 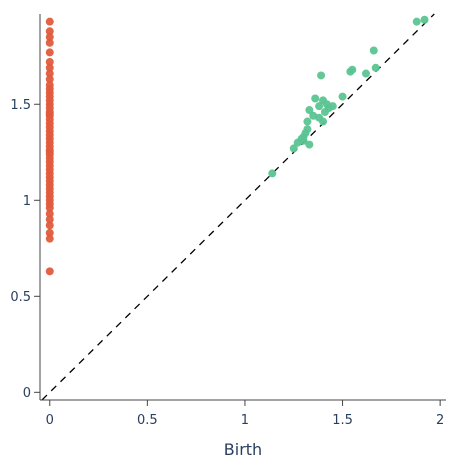 What do you see at coordinates (342, 420) in the screenshot?
I see `x-tick-label: 1.5` at bounding box center [342, 420].